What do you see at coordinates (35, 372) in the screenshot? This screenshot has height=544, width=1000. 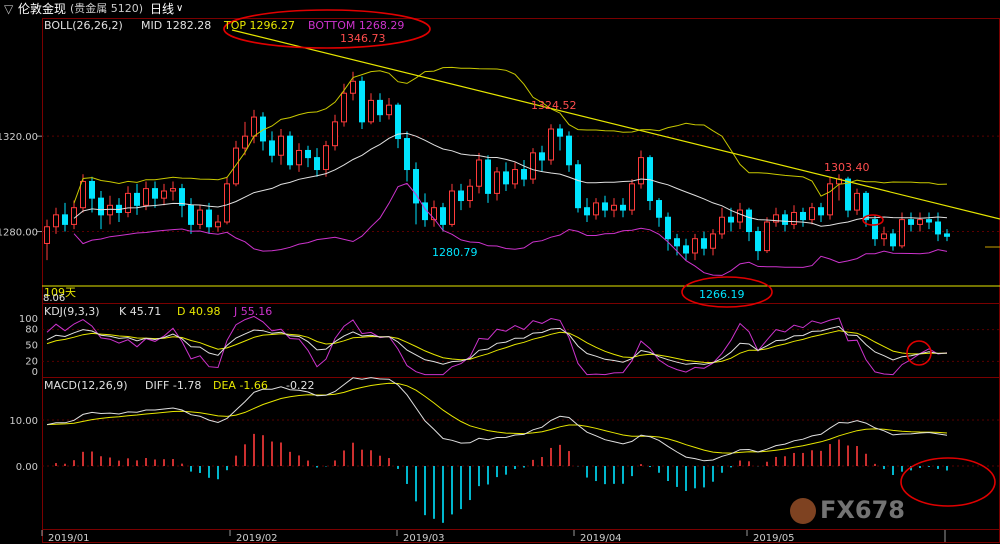 I see `kdj-tick-label: 0` at bounding box center [35, 372].